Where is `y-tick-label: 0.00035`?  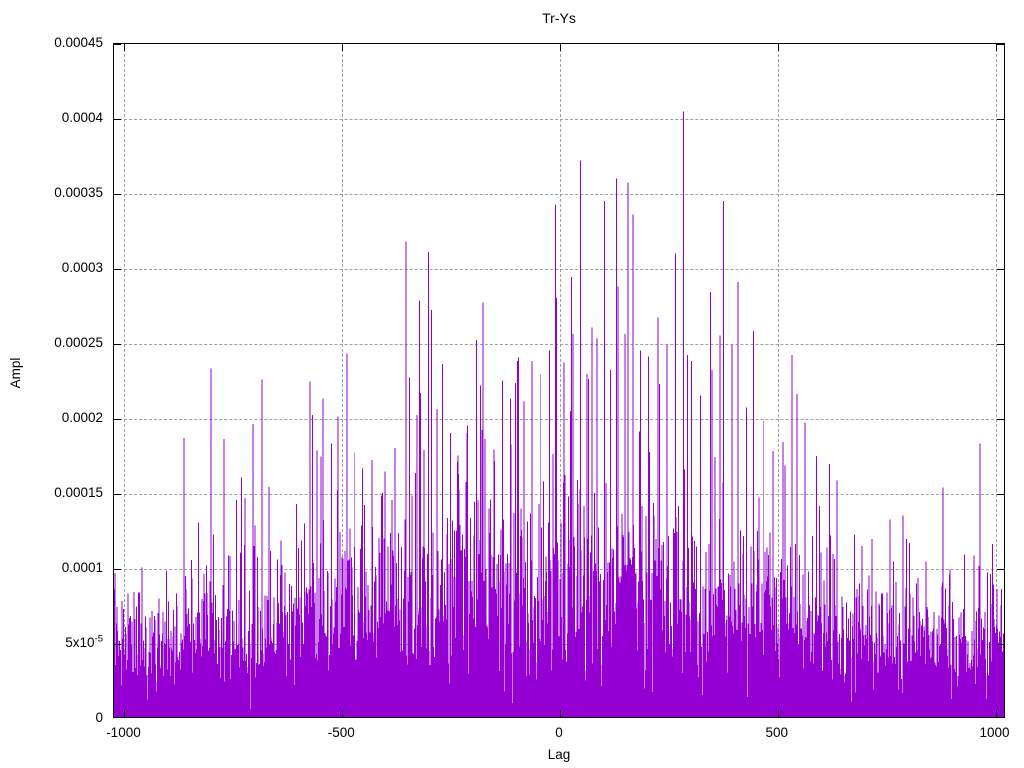 y-tick-label: 0.00035 is located at coordinates (78, 192).